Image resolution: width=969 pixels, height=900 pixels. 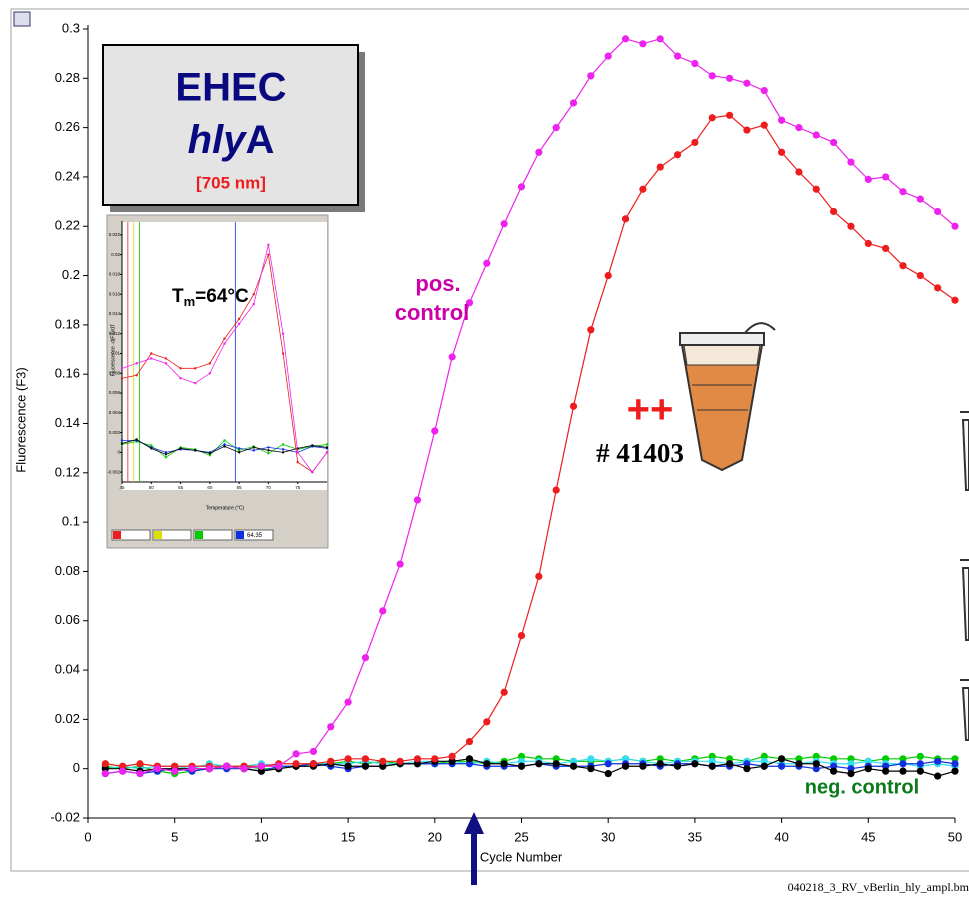 I want to click on y-tick-label: 0.006, so click(x=115, y=392).